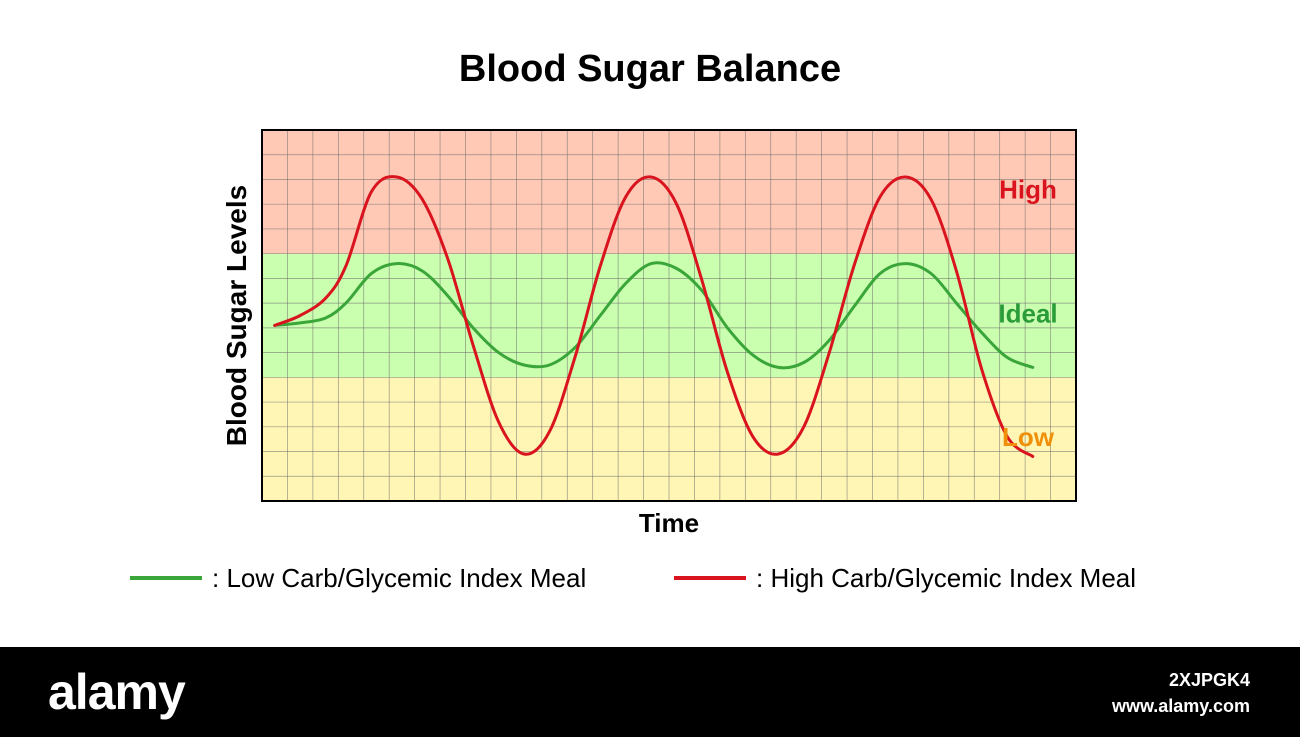 This screenshot has width=1300, height=737. I want to click on brand-logo: alamy, so click(117, 692).